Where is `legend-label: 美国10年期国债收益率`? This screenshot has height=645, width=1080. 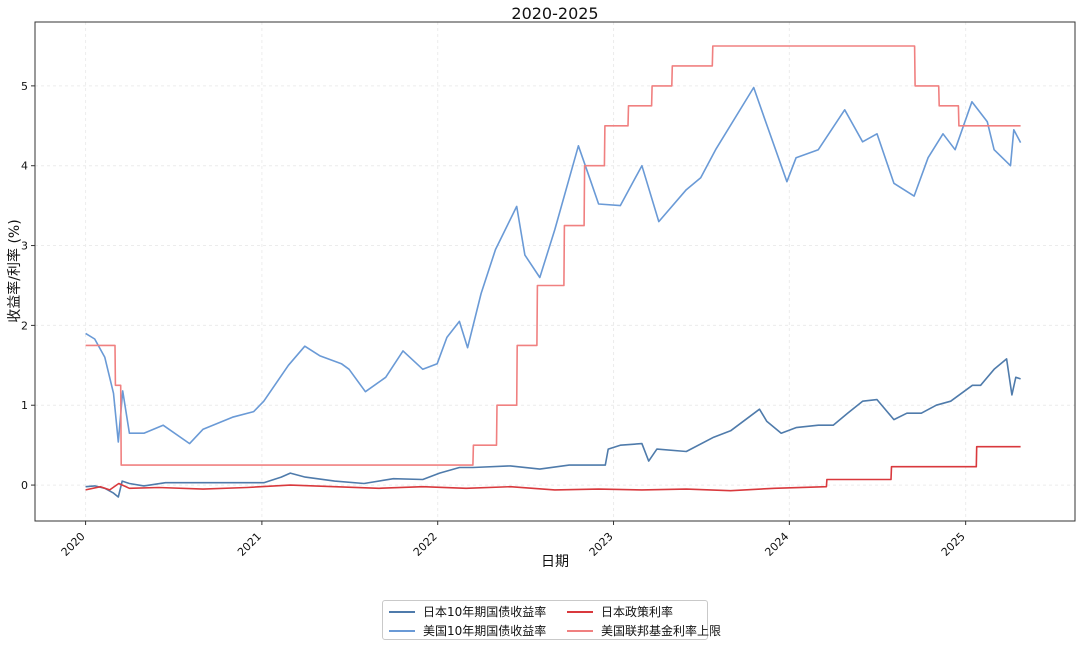 legend-label: 美国10年期国债收益率 is located at coordinates (485, 631).